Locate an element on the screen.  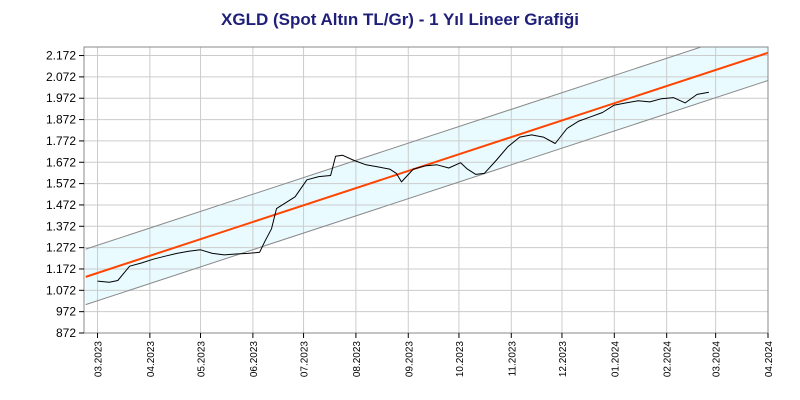
x-tick-label: 03.2023 is located at coordinates (99, 359).